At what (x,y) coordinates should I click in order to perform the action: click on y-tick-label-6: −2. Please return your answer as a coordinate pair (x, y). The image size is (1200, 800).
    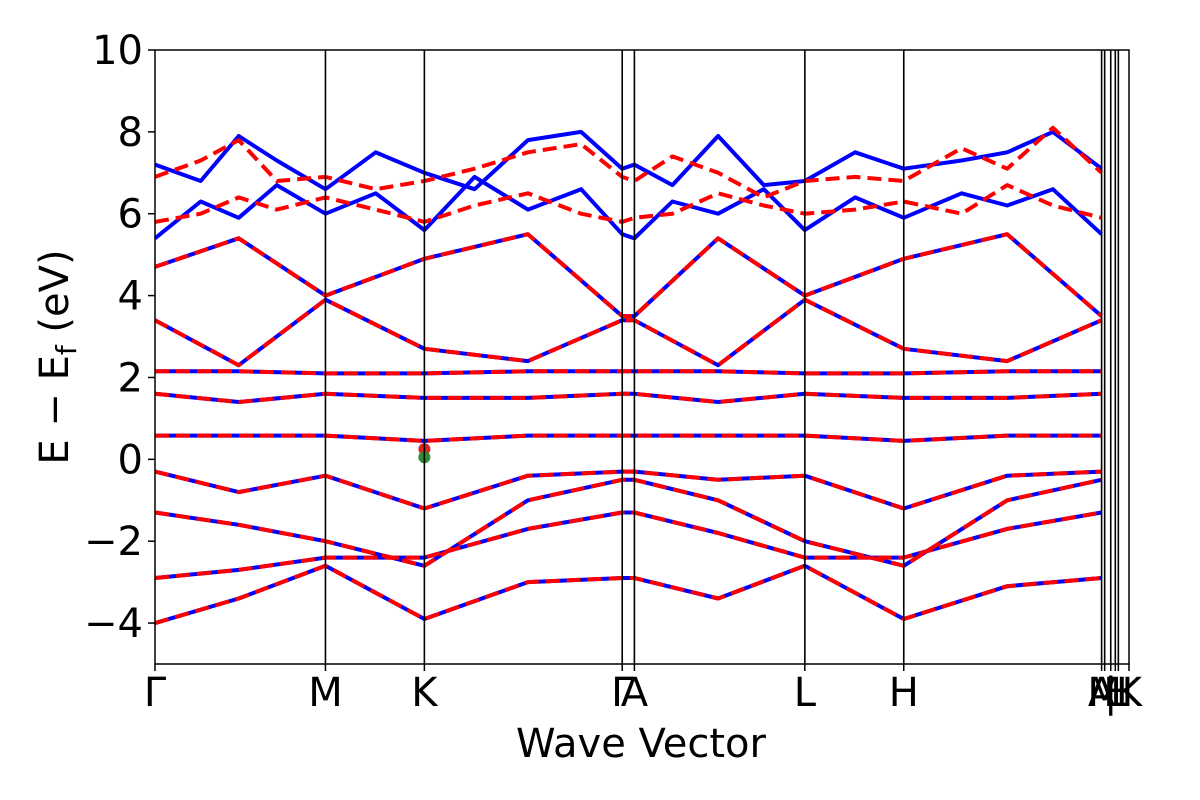
    Looking at the image, I should click on (113, 542).